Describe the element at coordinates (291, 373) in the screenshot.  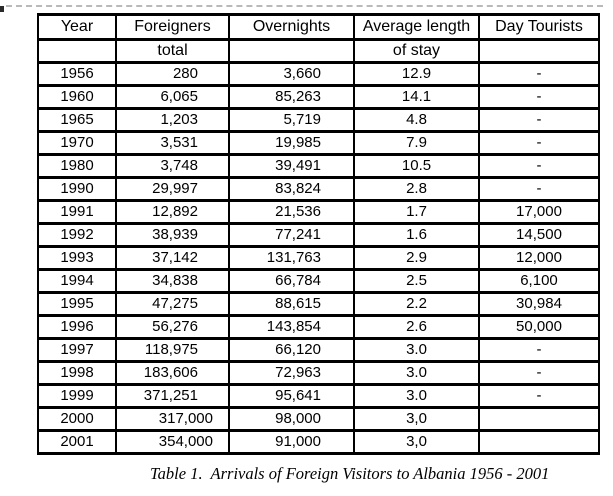
I see `cell-overnights: 72,963` at that location.